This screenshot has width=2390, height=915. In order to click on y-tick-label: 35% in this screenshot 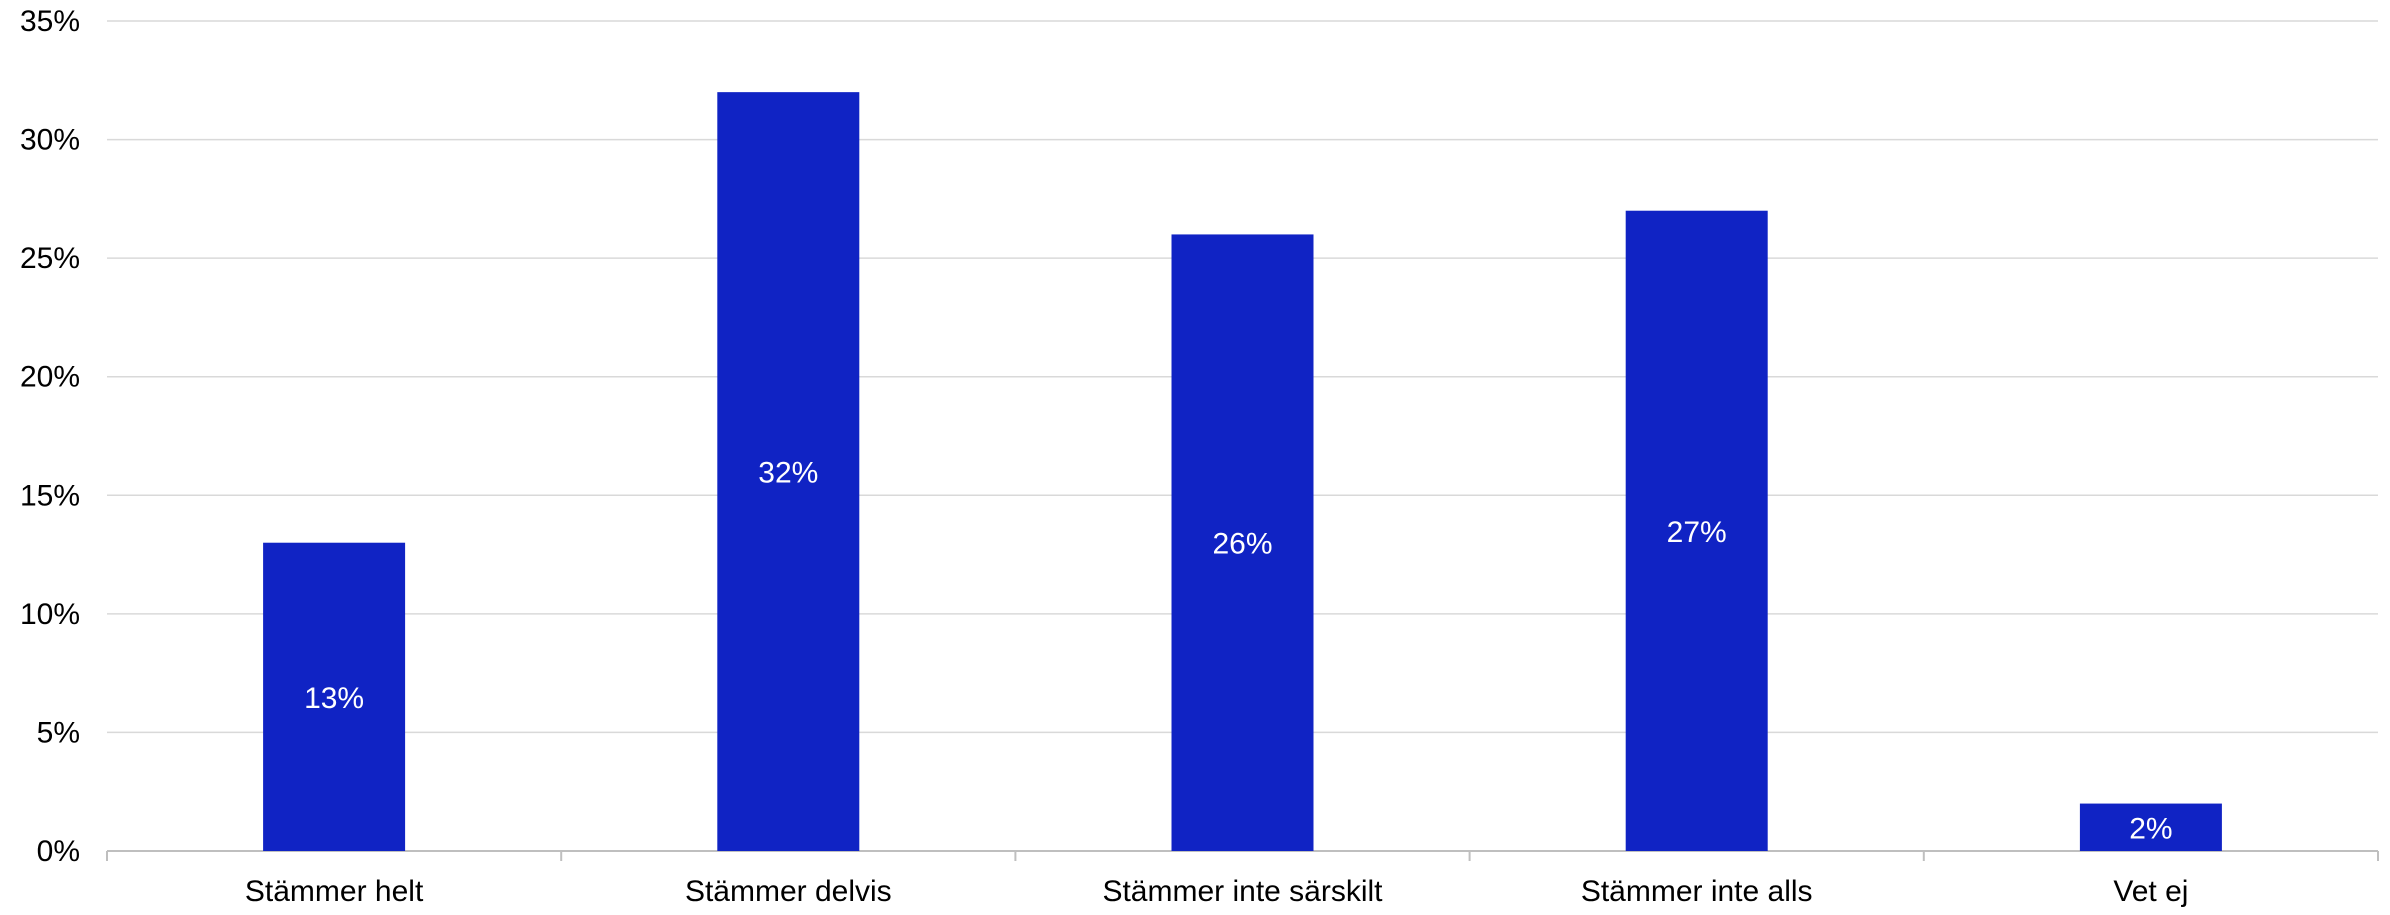, I will do `click(50, 21)`.